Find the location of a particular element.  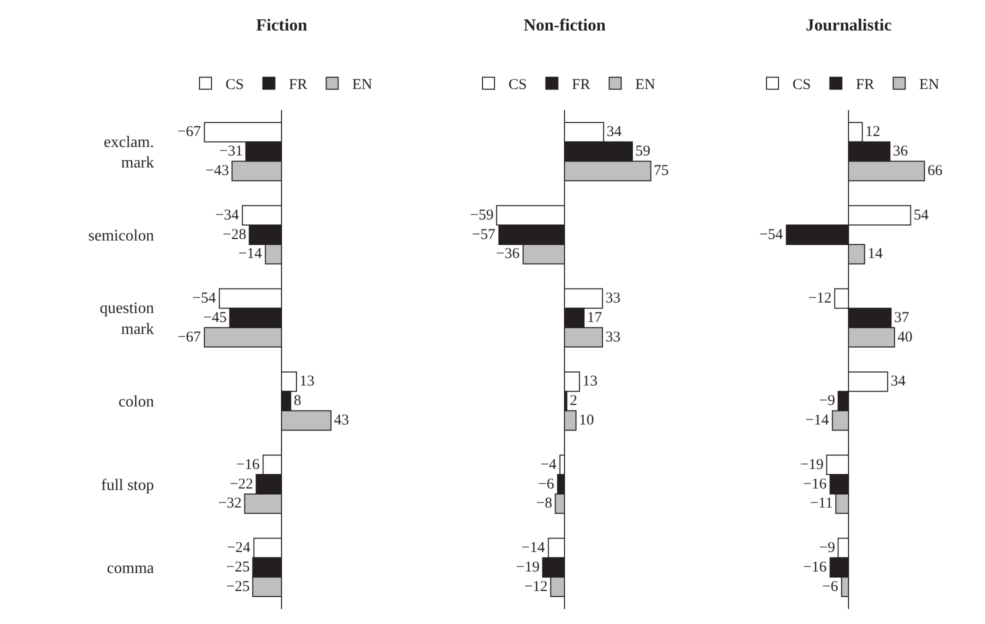

data-label: −34 is located at coordinates (227, 215).